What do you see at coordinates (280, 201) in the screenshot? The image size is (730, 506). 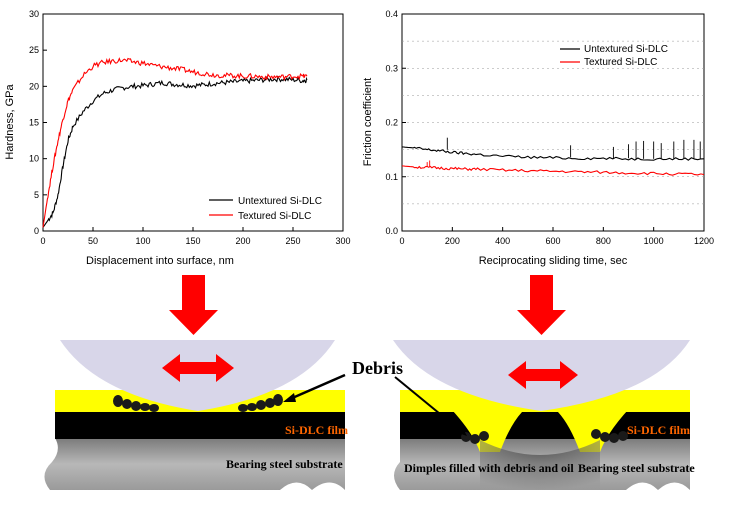 I see `hardness-legend-untextured: Untextured Si-DLC` at bounding box center [280, 201].